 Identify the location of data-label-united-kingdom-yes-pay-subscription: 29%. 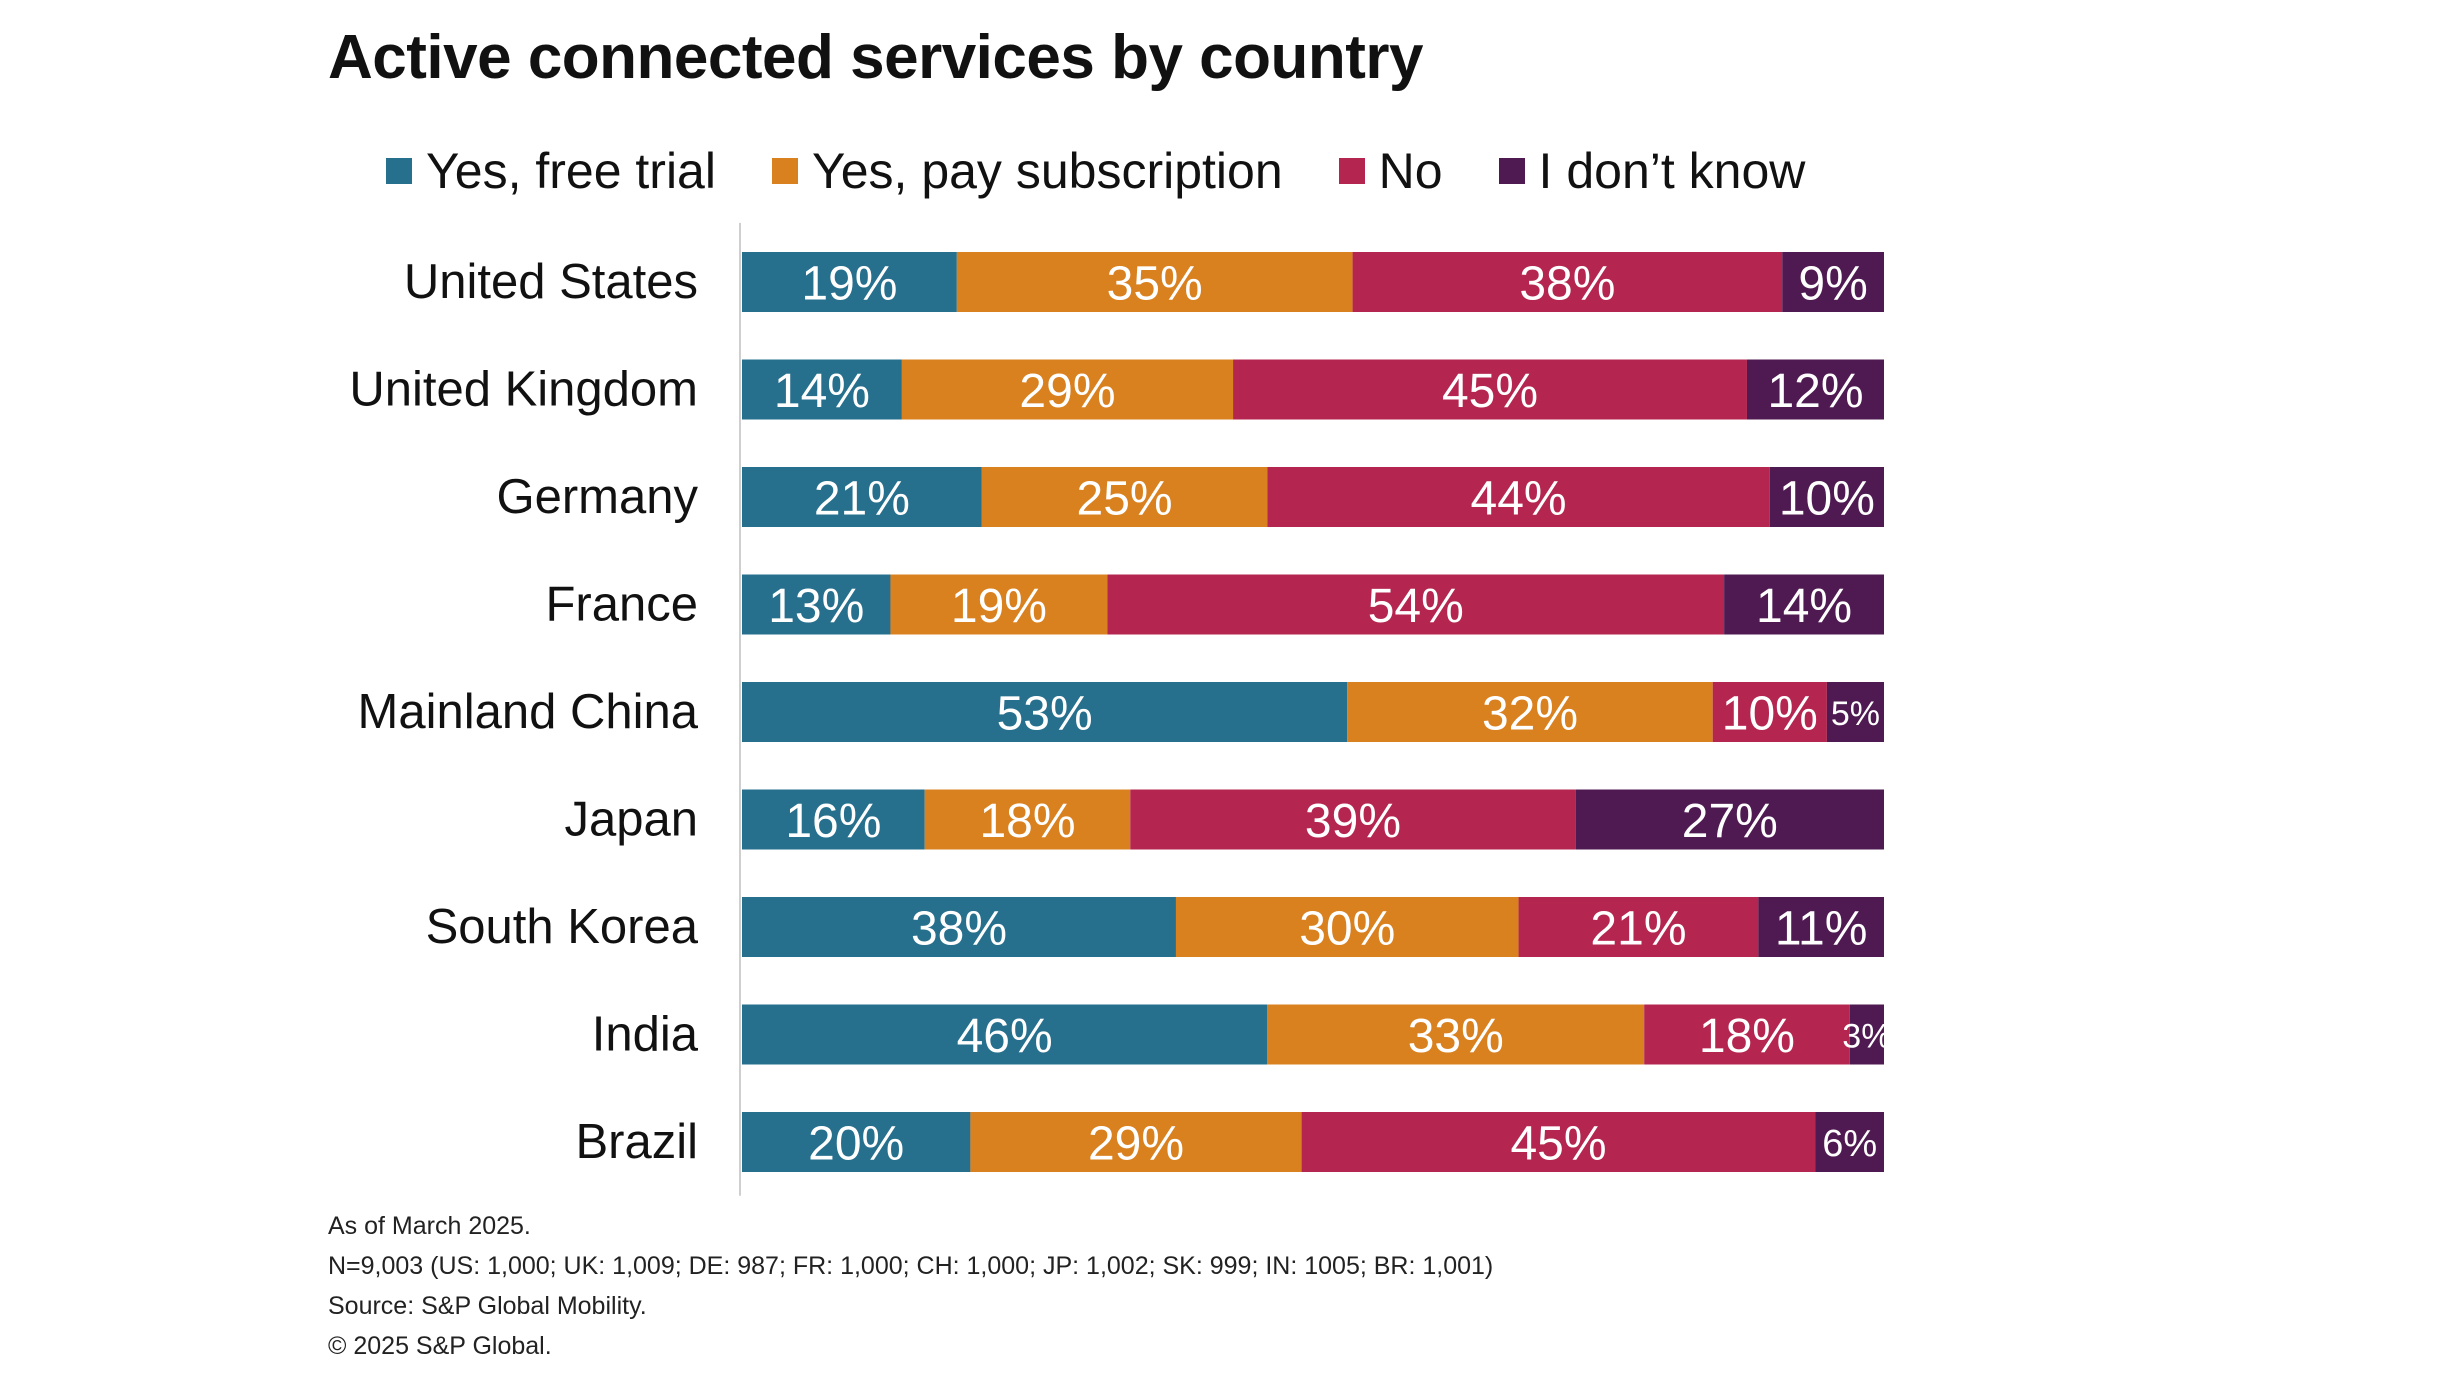
(1067, 391).